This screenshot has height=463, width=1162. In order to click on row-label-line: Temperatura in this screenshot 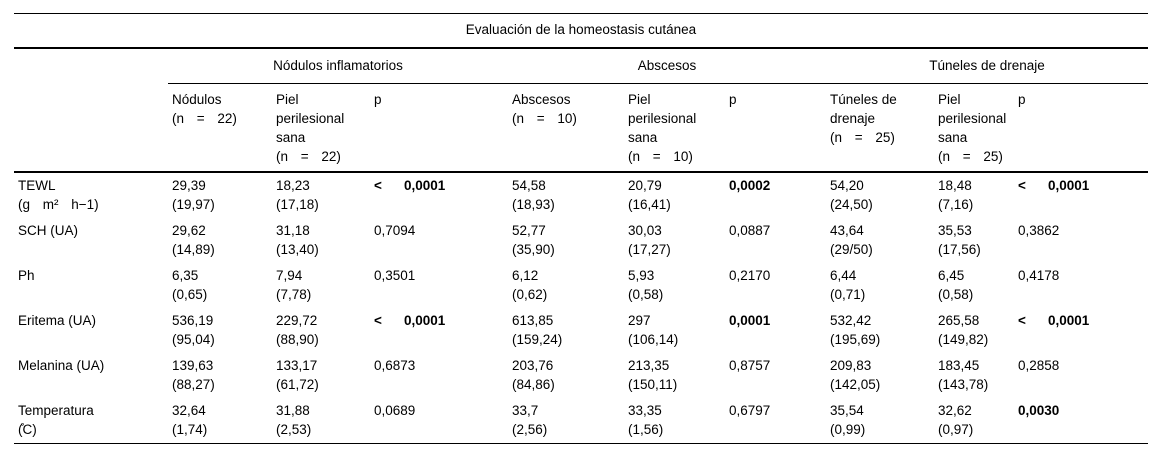, I will do `click(56, 410)`.